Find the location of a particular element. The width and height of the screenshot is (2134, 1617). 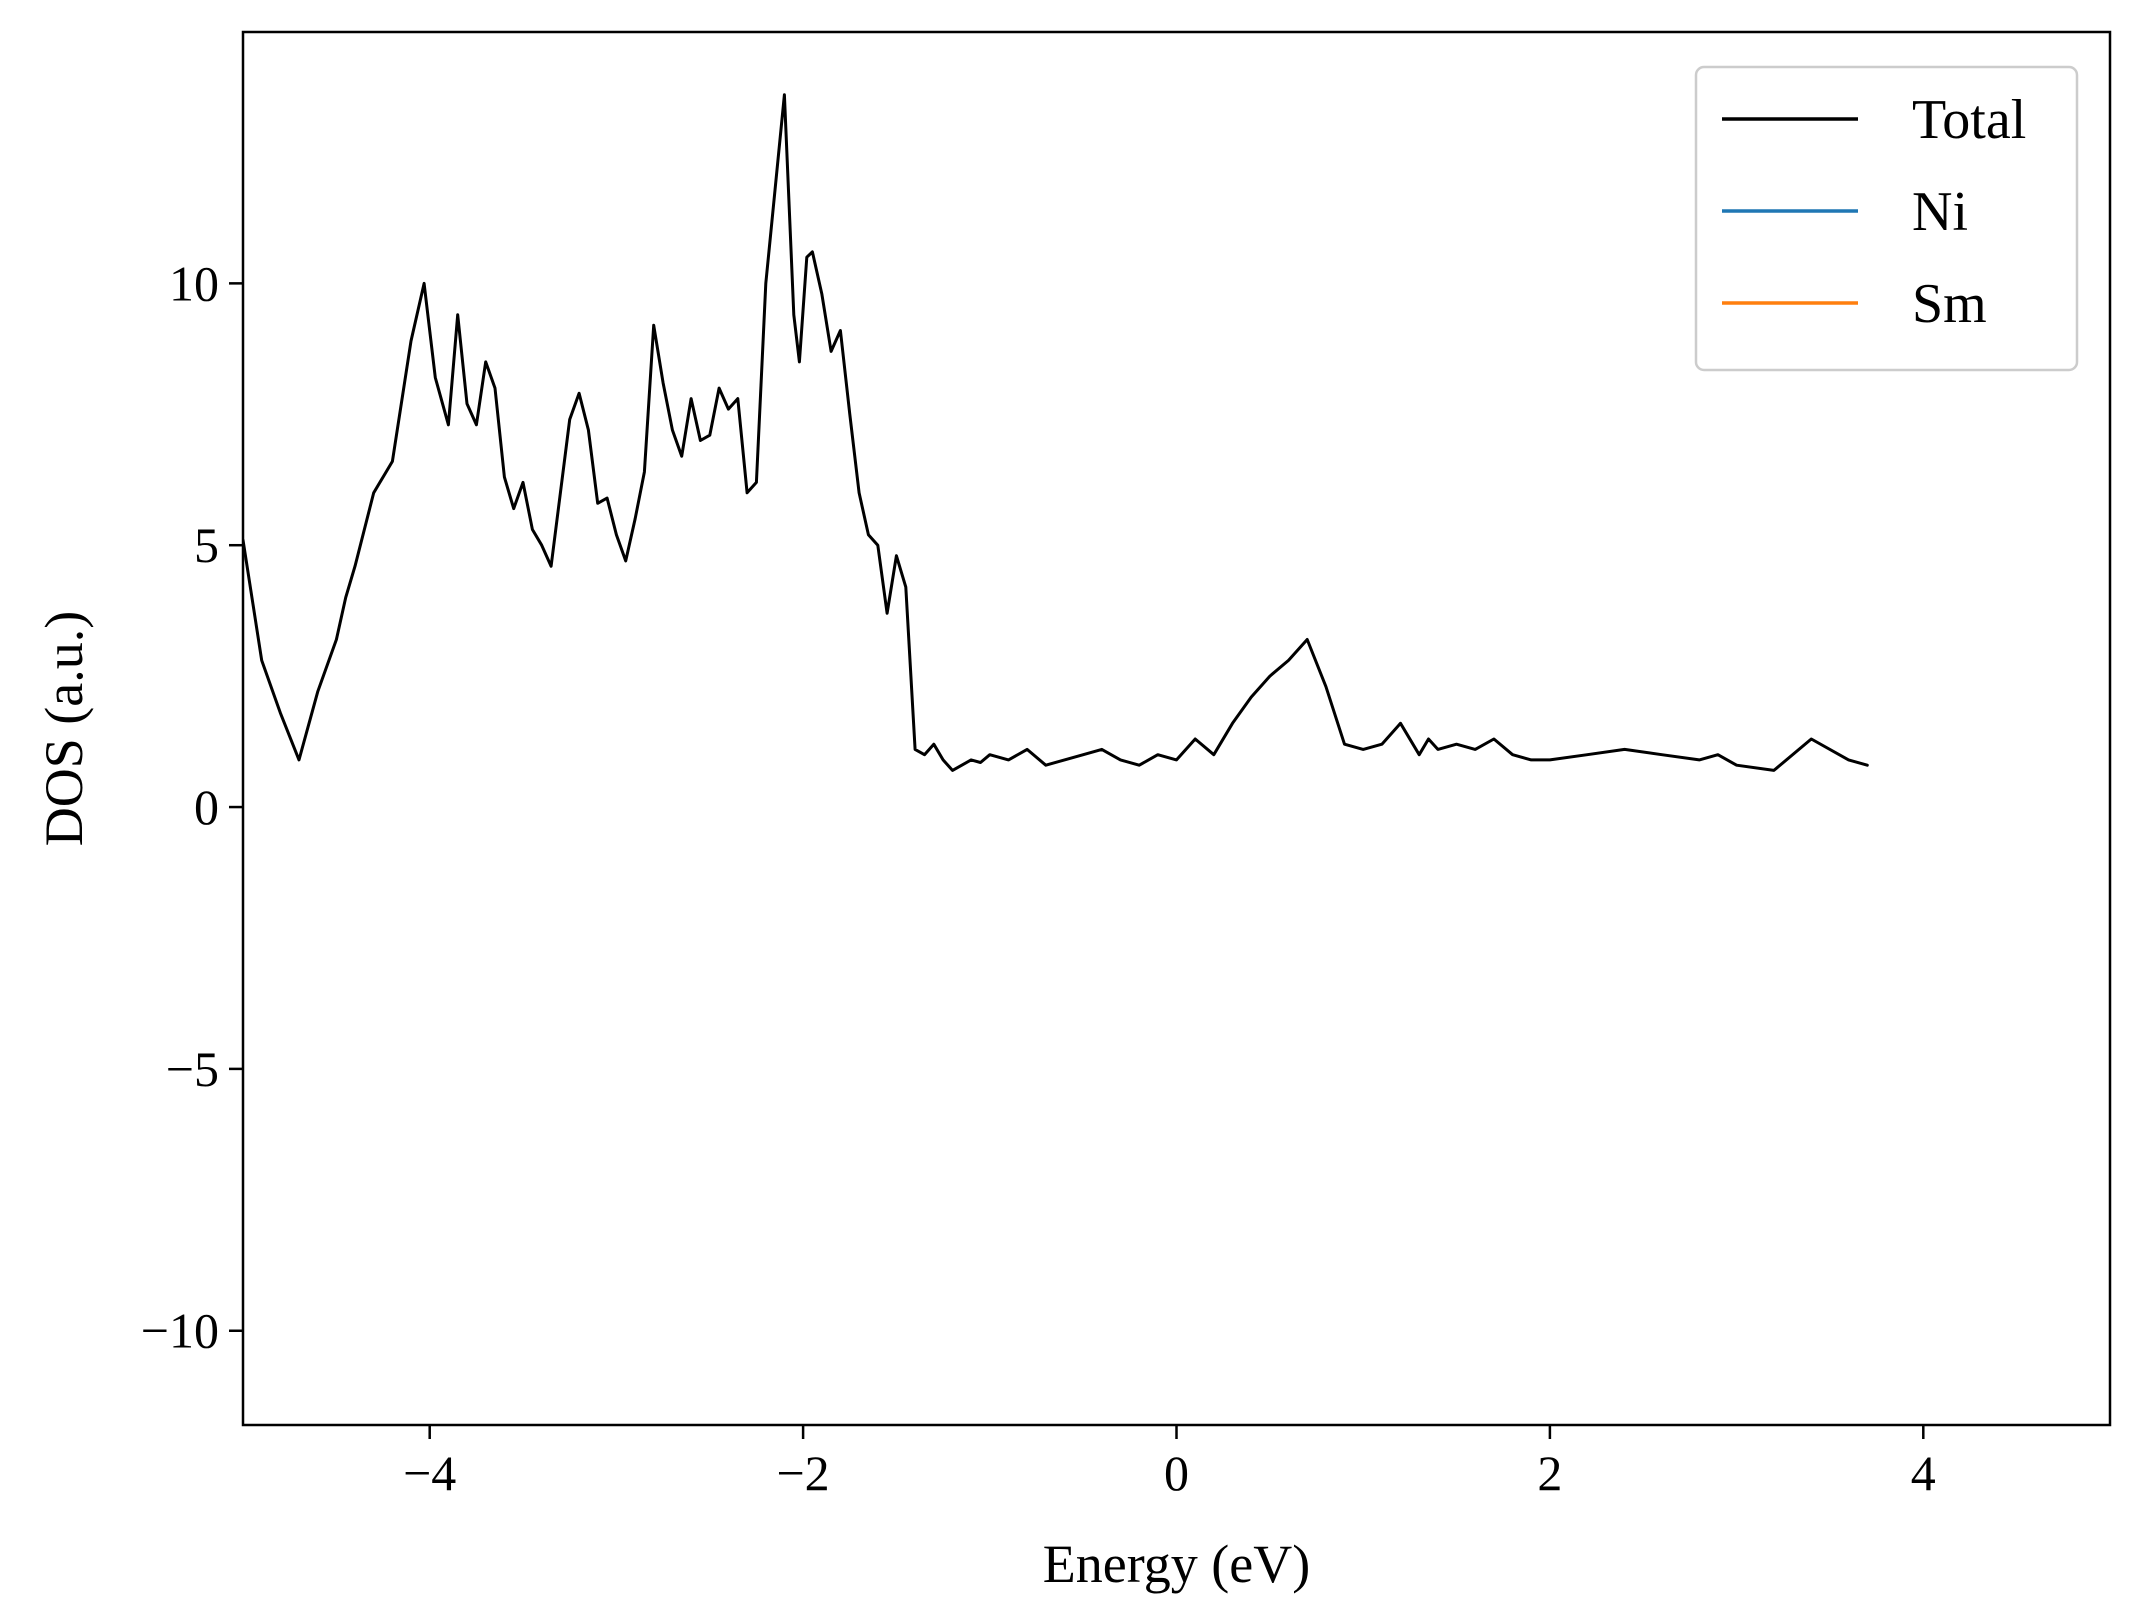

y-axis-label: DOS (a.u.) is located at coordinates (64, 728).